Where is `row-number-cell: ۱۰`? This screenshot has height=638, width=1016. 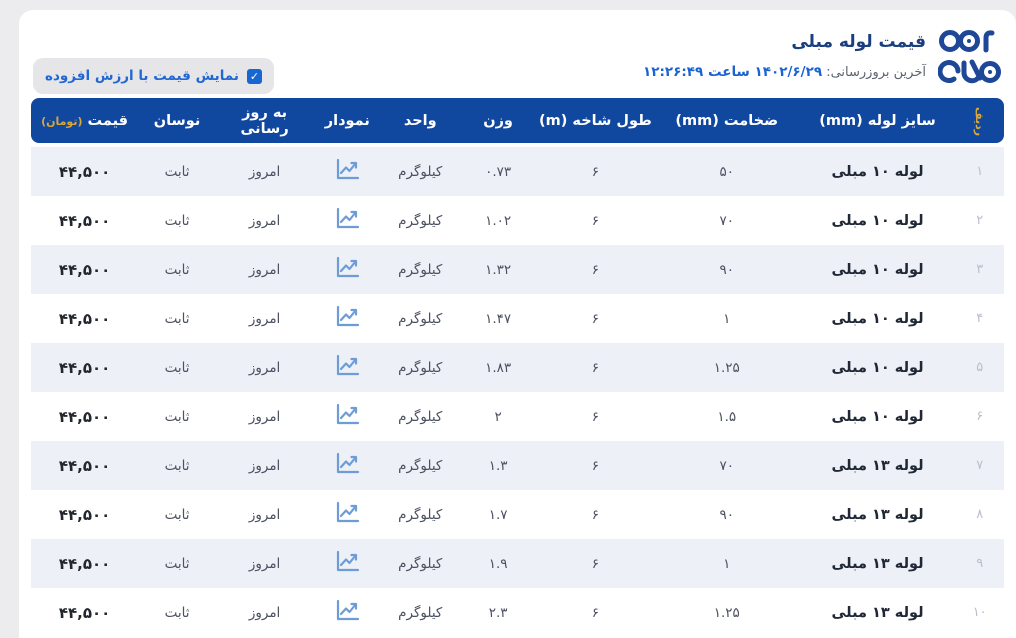 row-number-cell: ۱۰ is located at coordinates (979, 612).